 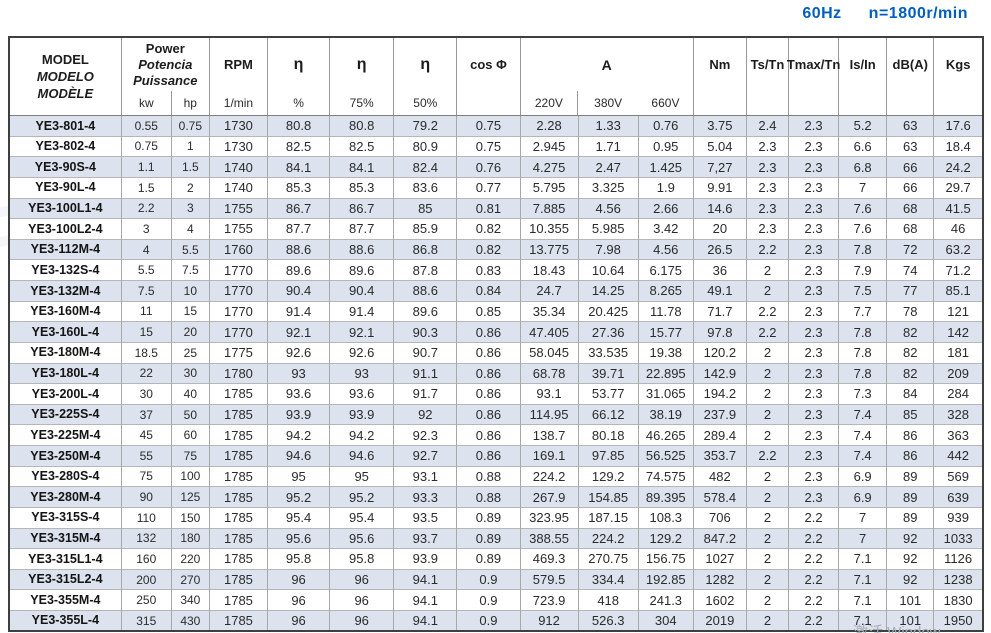 What do you see at coordinates (298, 600) in the screenshot?
I see `value-cell: 96` at bounding box center [298, 600].